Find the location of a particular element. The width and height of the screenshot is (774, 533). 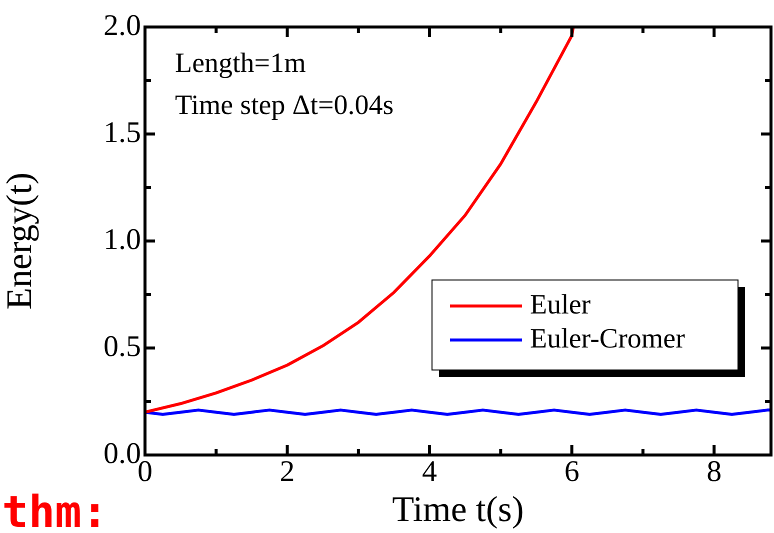

annotation: Time step Δt=0.04s is located at coordinates (284, 105).